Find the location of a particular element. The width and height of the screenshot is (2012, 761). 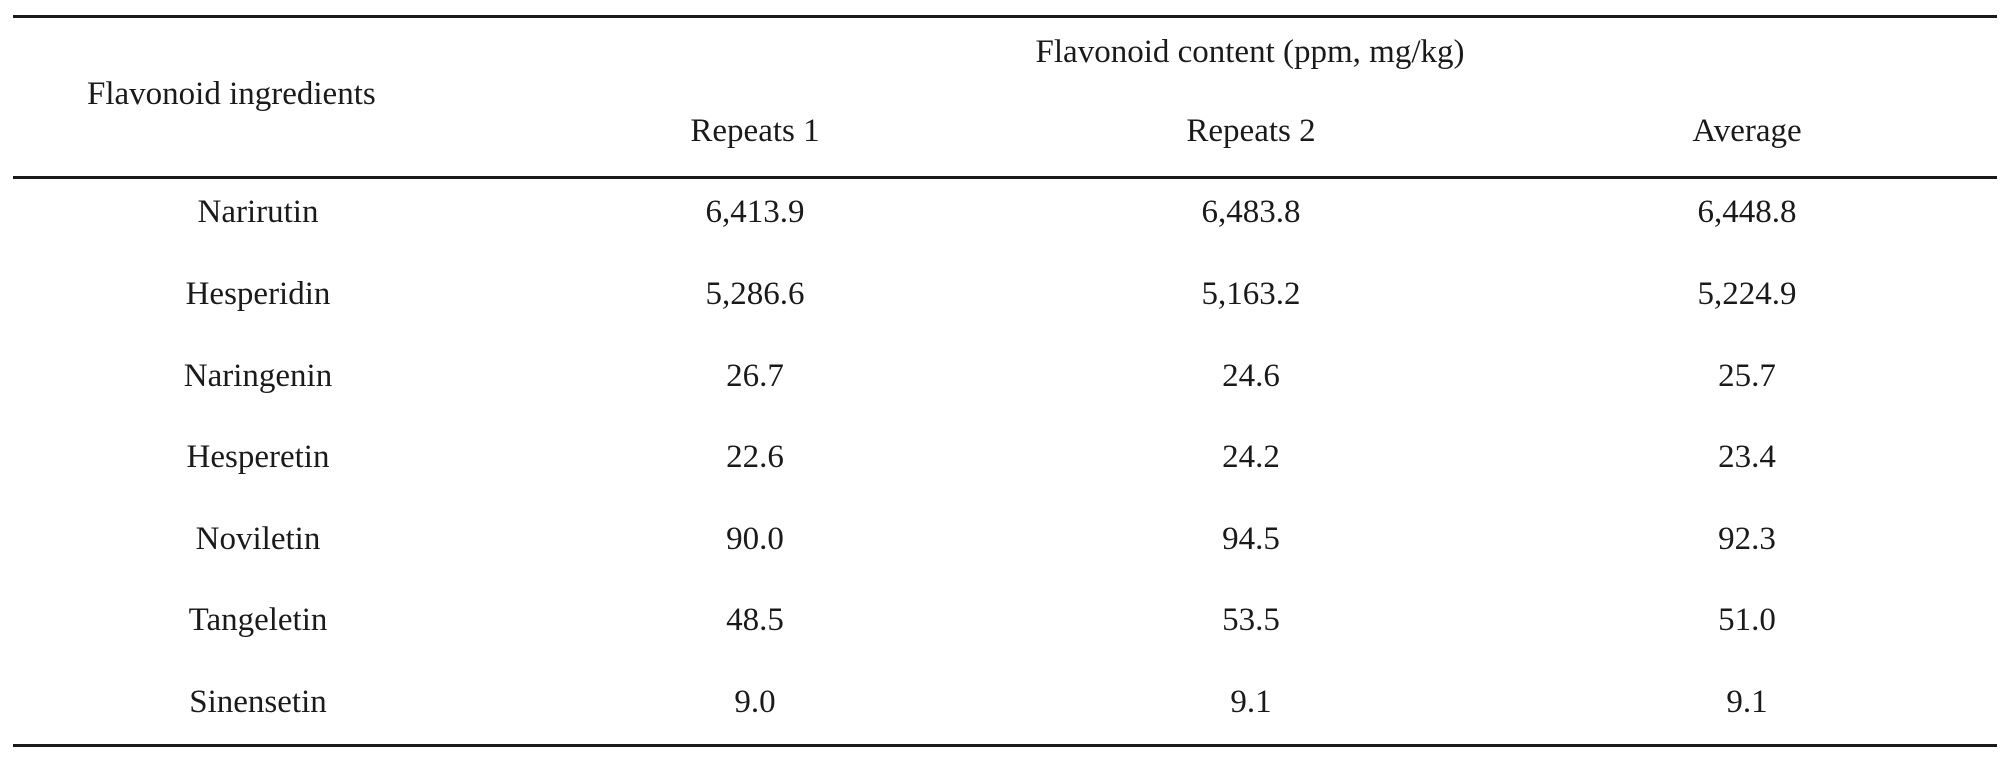

table-cell: 5,286.6 is located at coordinates (755, 294).